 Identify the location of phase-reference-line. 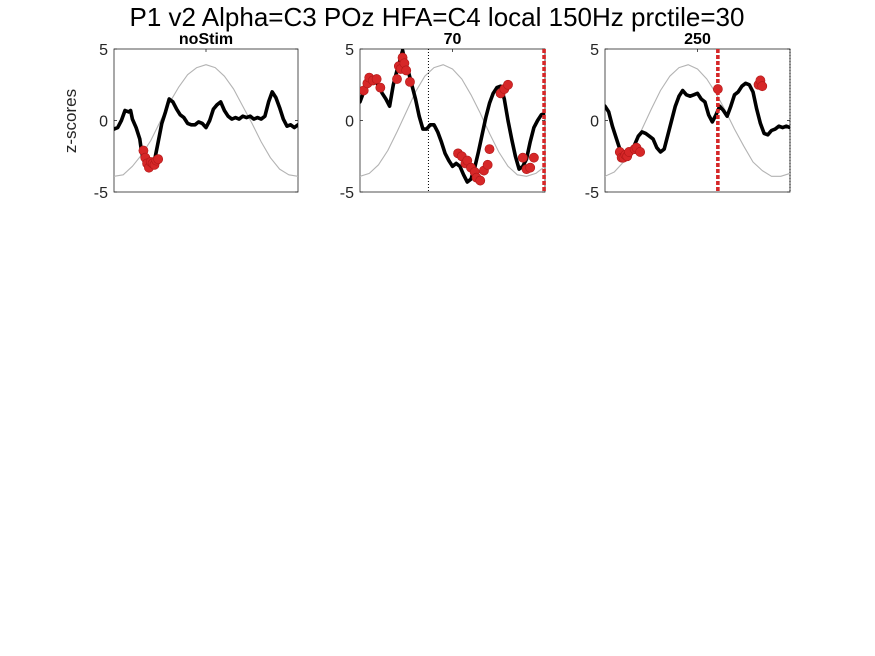
(452, 120).